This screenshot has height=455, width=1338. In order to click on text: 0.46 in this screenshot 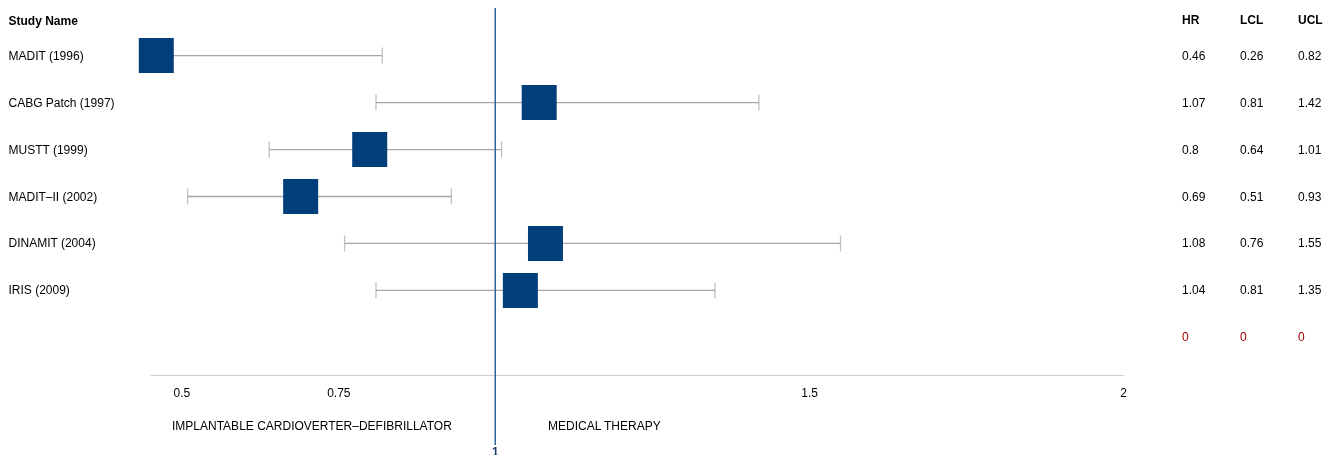, I will do `click(1194, 55)`.